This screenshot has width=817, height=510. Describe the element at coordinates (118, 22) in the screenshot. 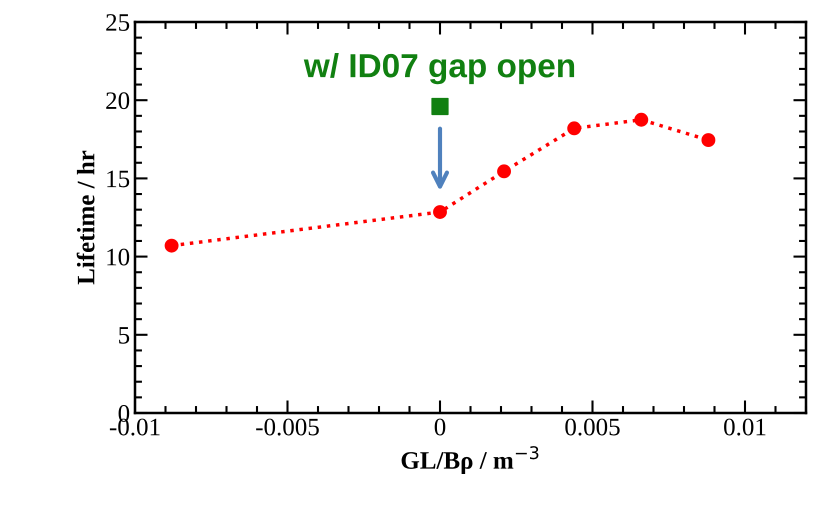

I see `y-tick-label: 25` at that location.